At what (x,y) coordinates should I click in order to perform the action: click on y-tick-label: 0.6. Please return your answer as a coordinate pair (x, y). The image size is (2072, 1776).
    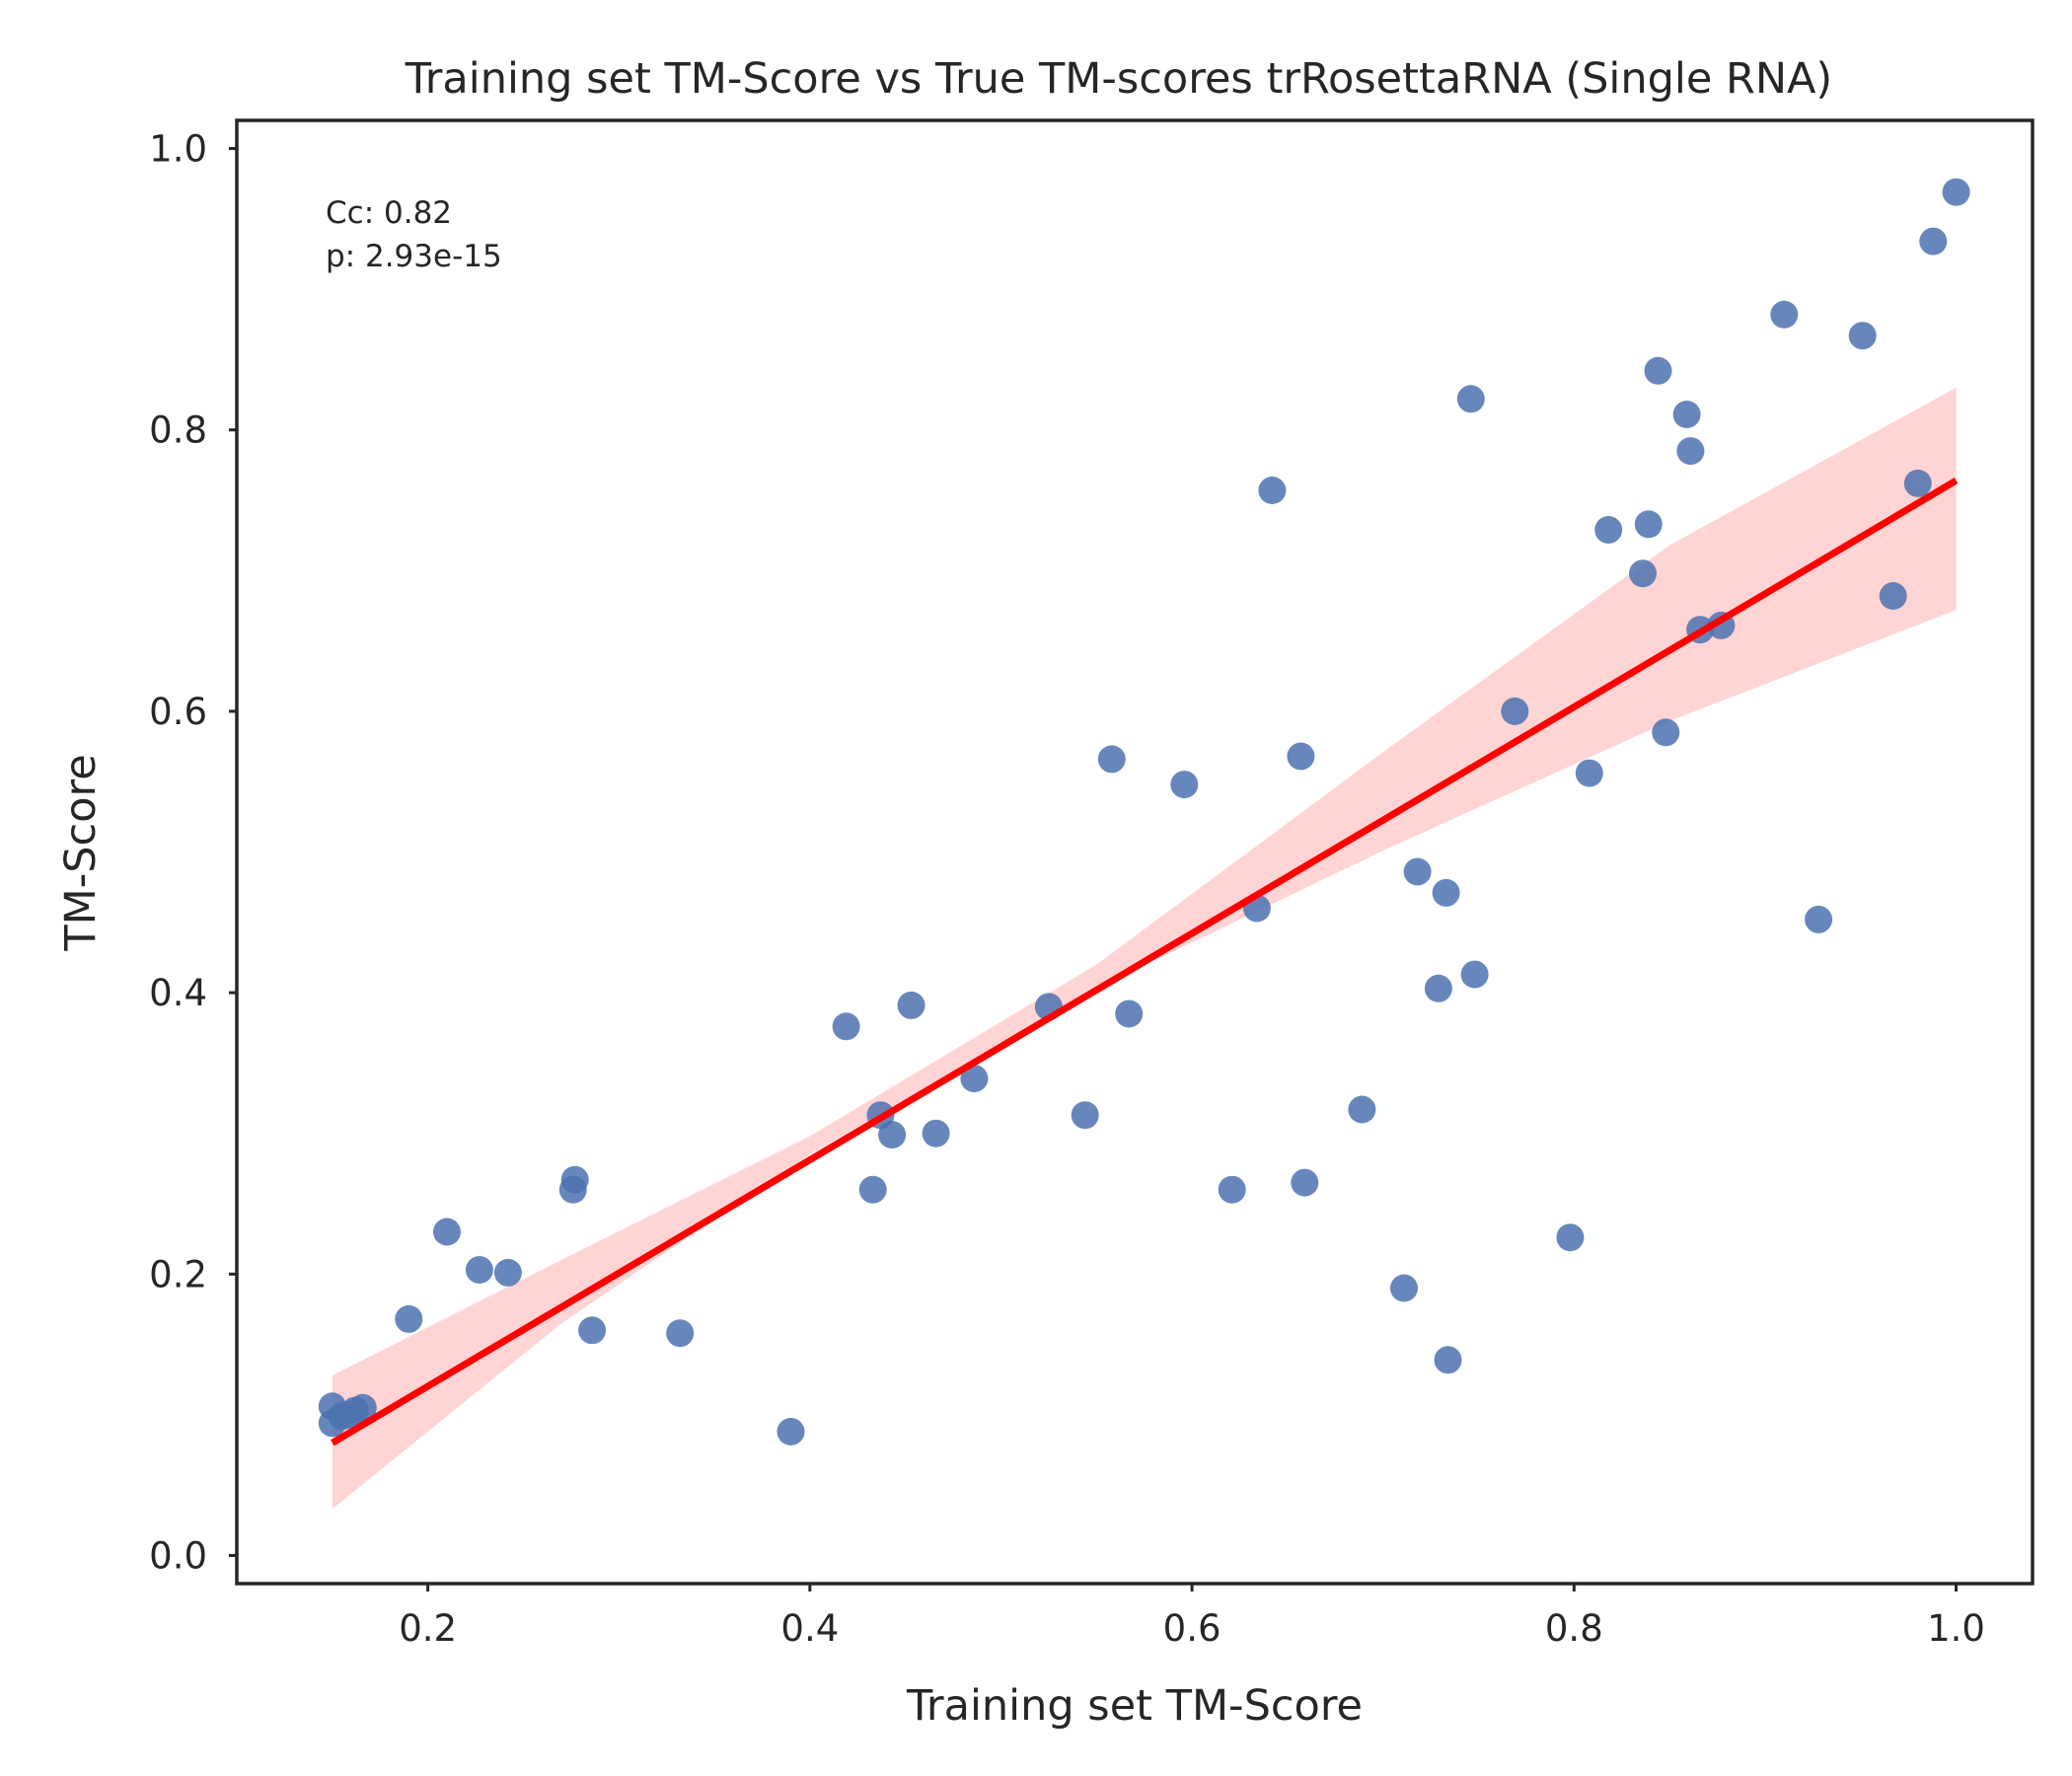
    Looking at the image, I should click on (178, 712).